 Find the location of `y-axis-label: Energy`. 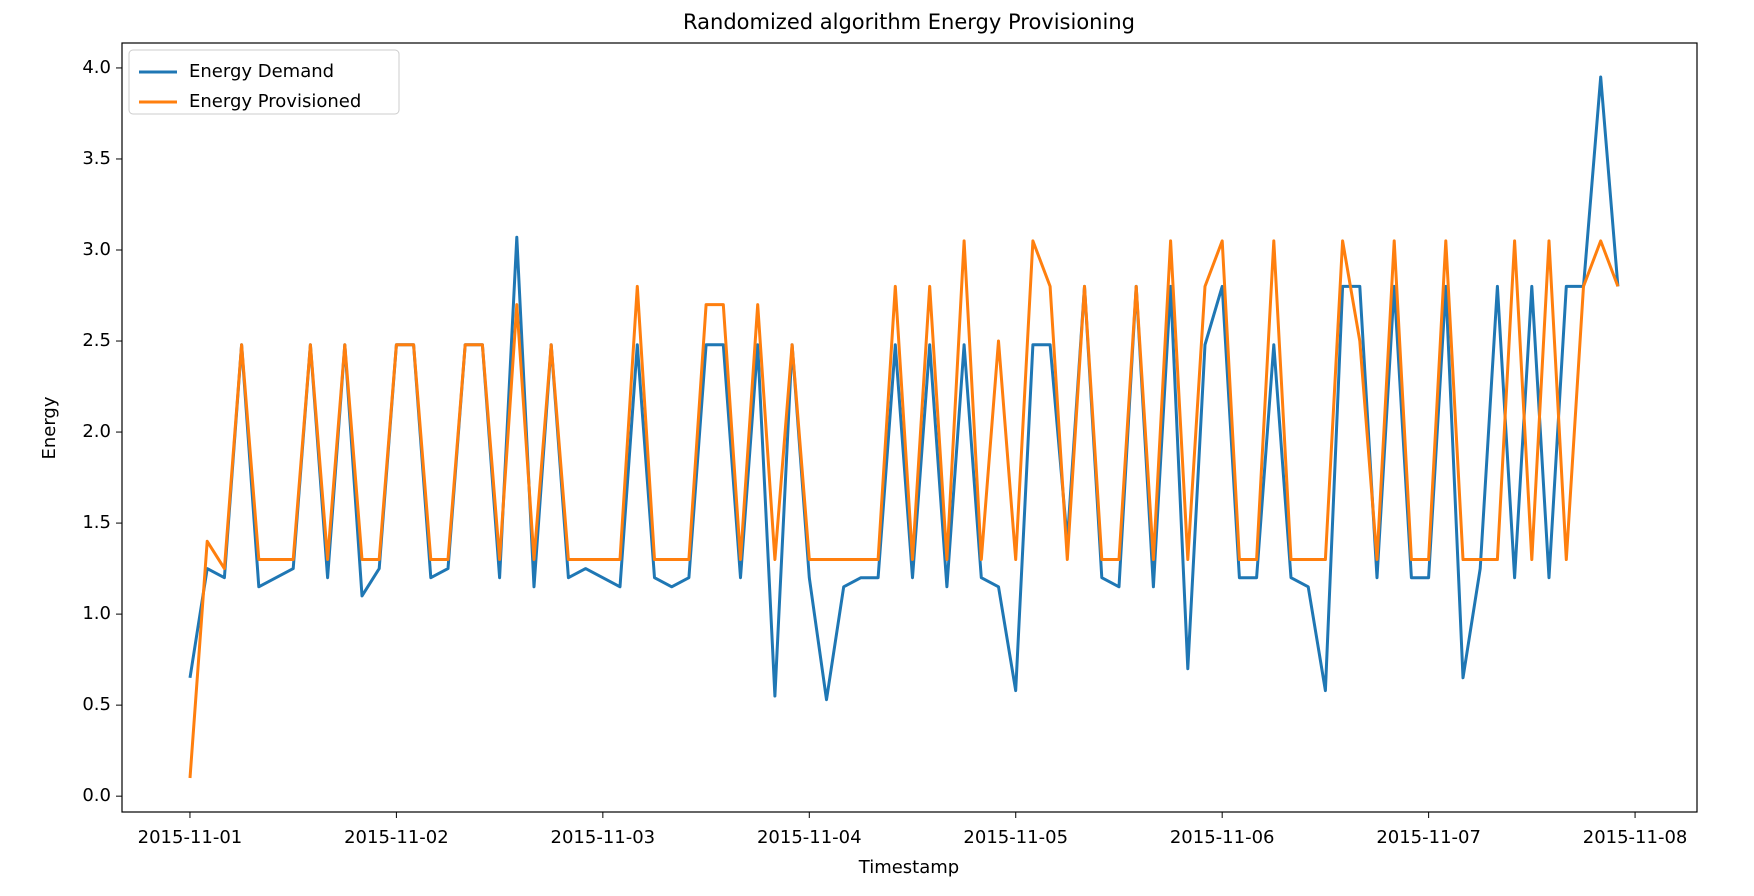

y-axis-label: Energy is located at coordinates (49, 427).